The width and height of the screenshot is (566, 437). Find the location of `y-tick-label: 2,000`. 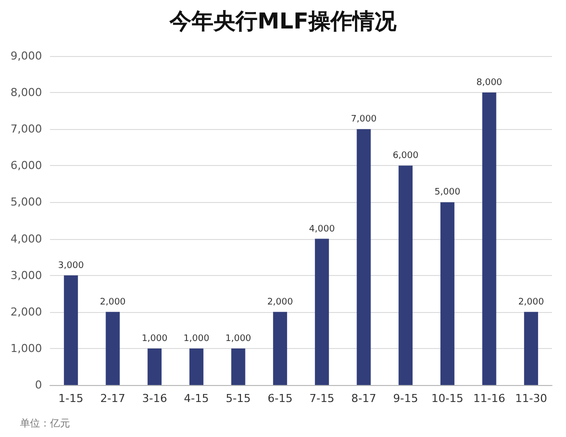

y-tick-label: 2,000 is located at coordinates (26, 311).